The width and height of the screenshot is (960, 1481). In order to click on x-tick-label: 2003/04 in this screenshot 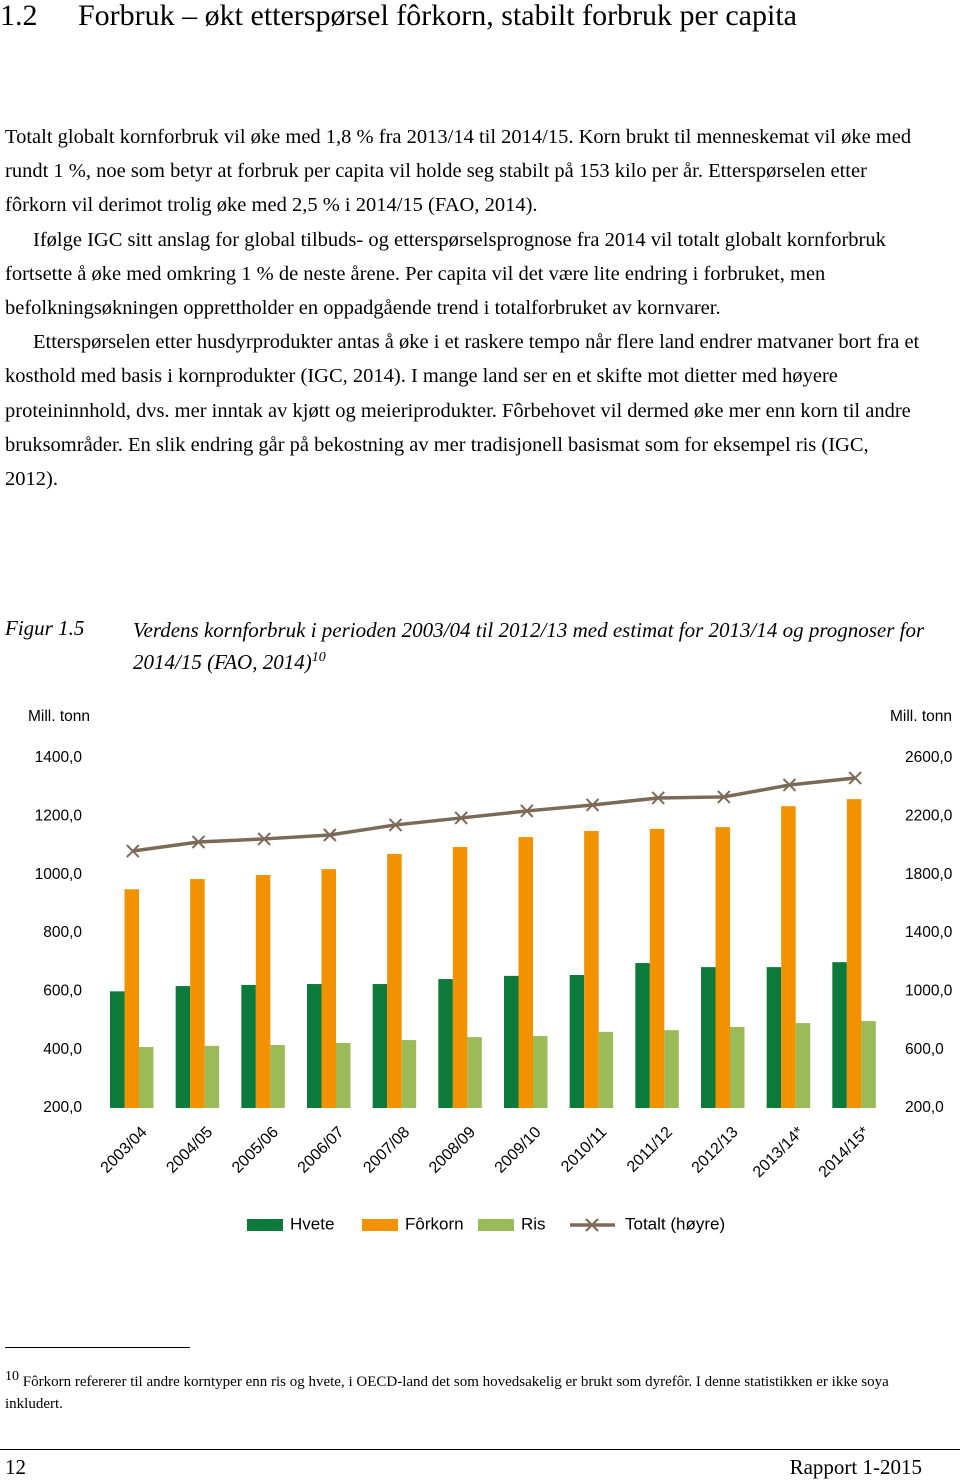, I will do `click(124, 1150)`.